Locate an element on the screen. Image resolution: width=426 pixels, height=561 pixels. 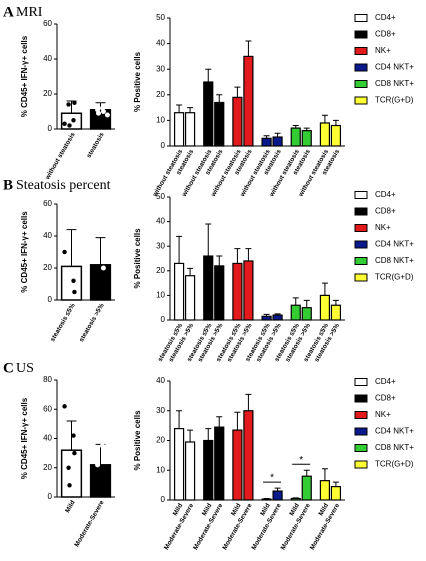
y-axis-label: % Positive cells is located at coordinates (137, 81).